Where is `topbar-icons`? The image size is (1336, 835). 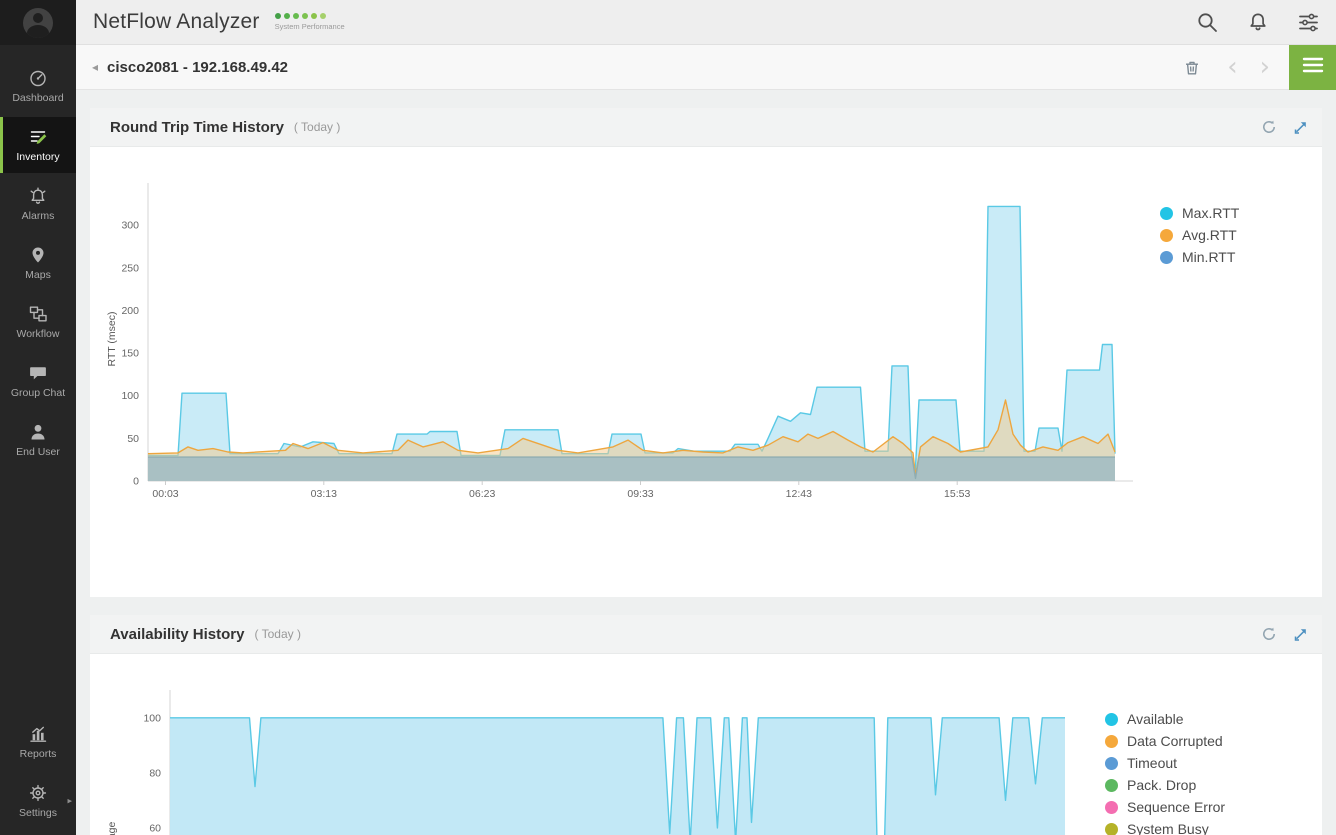 topbar-icons is located at coordinates (1258, 22).